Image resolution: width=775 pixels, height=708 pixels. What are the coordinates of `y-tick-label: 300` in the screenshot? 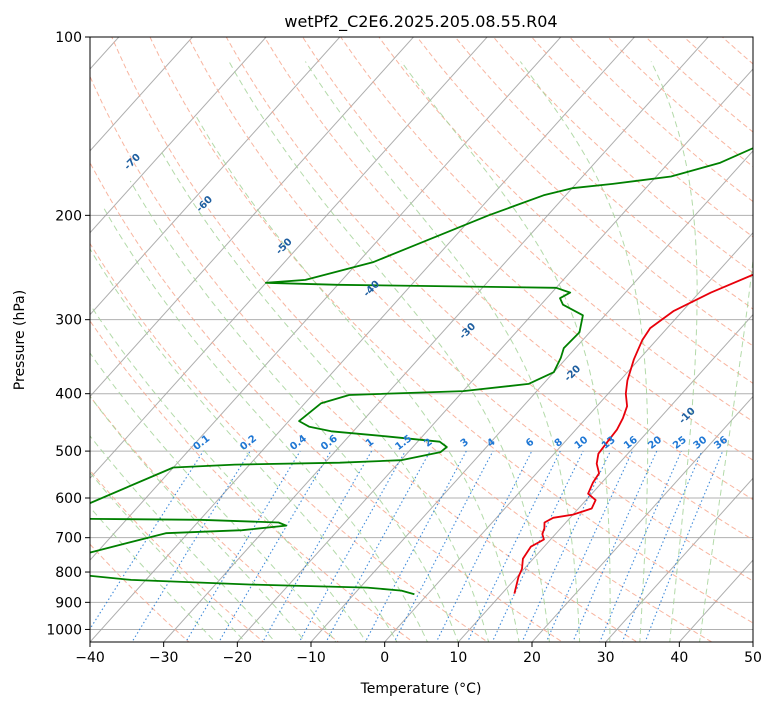 It's located at (68, 321).